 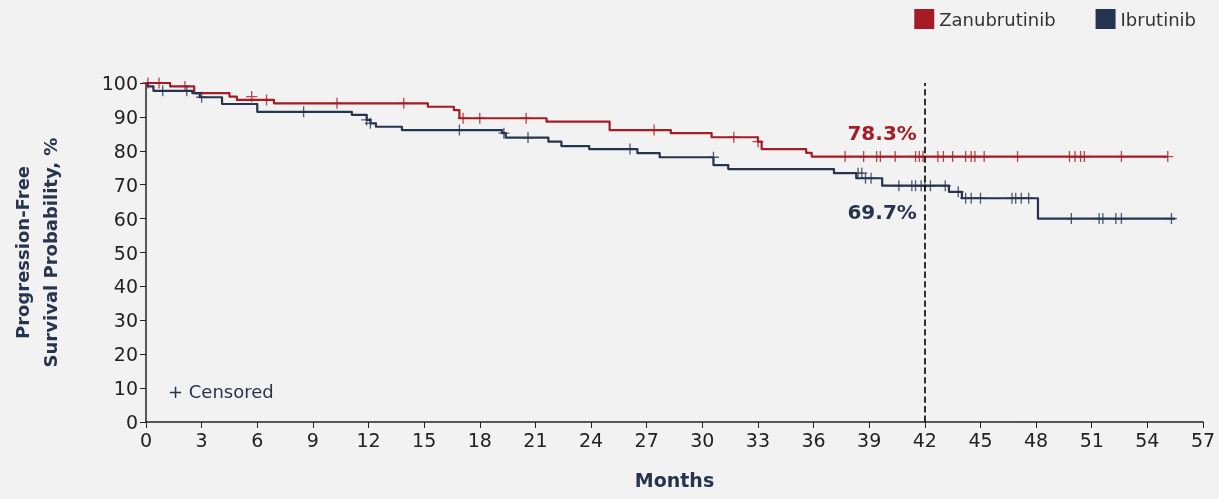 What do you see at coordinates (131, 422) in the screenshot?
I see `y-tick-label: 0` at bounding box center [131, 422].